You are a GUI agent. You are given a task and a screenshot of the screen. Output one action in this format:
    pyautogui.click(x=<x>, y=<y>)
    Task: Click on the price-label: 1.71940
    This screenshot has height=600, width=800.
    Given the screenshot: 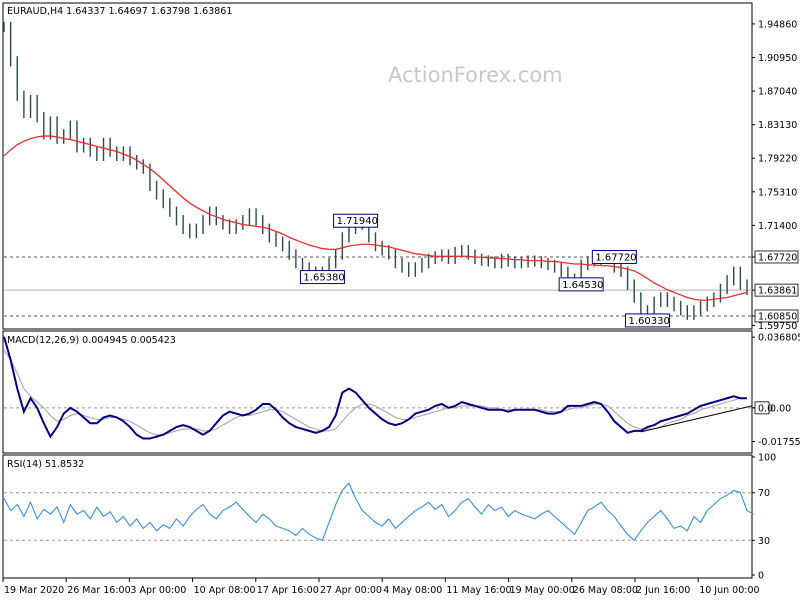 What is the action you would take?
    pyautogui.click(x=357, y=221)
    